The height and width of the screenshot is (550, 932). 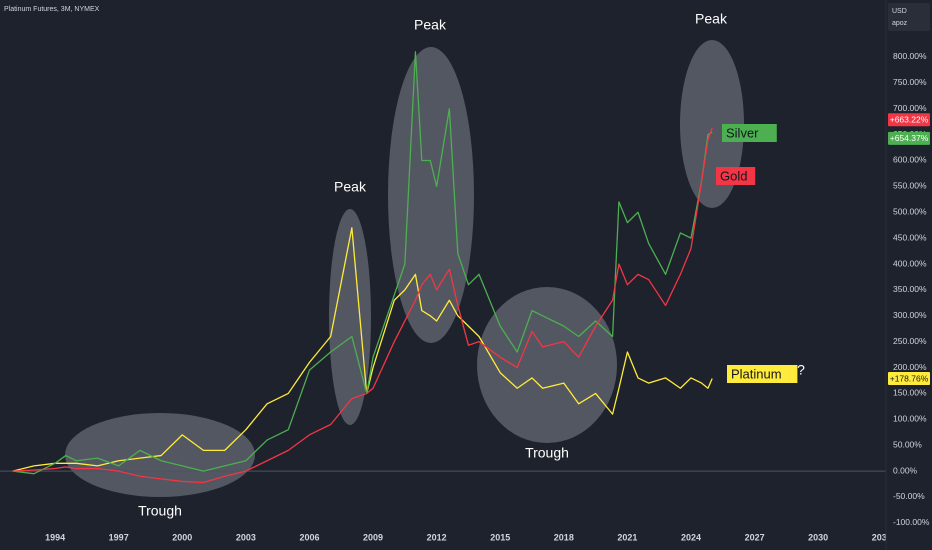 What do you see at coordinates (691, 537) in the screenshot?
I see `x-tick-label: 2024` at bounding box center [691, 537].